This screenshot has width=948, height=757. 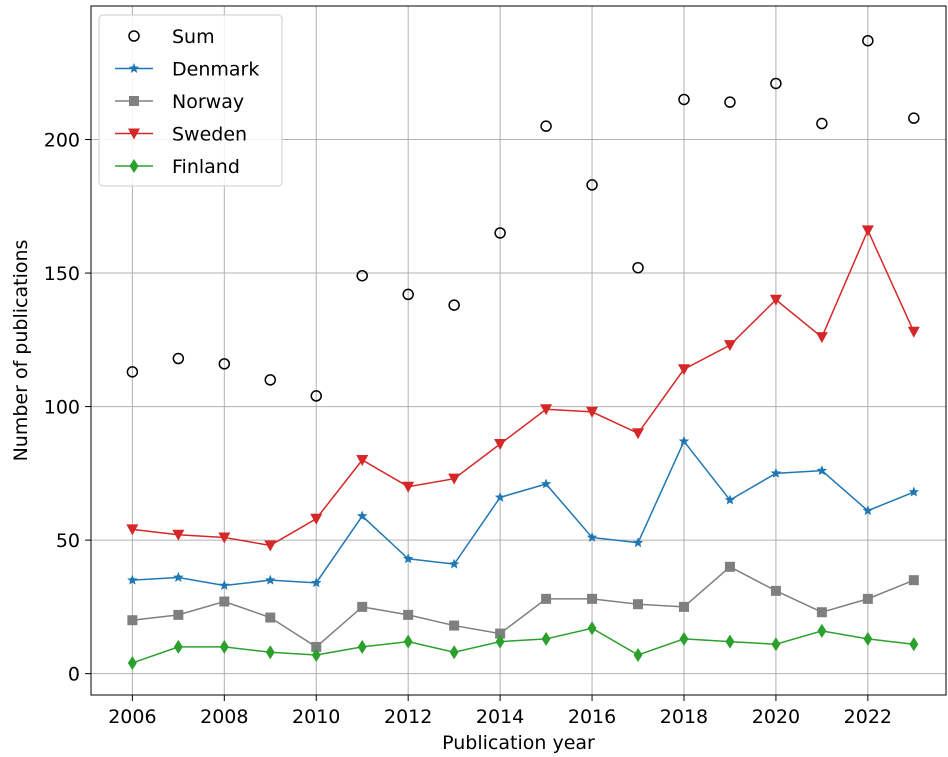 What do you see at coordinates (62, 408) in the screenshot?
I see `y-tick-label: 100` at bounding box center [62, 408].